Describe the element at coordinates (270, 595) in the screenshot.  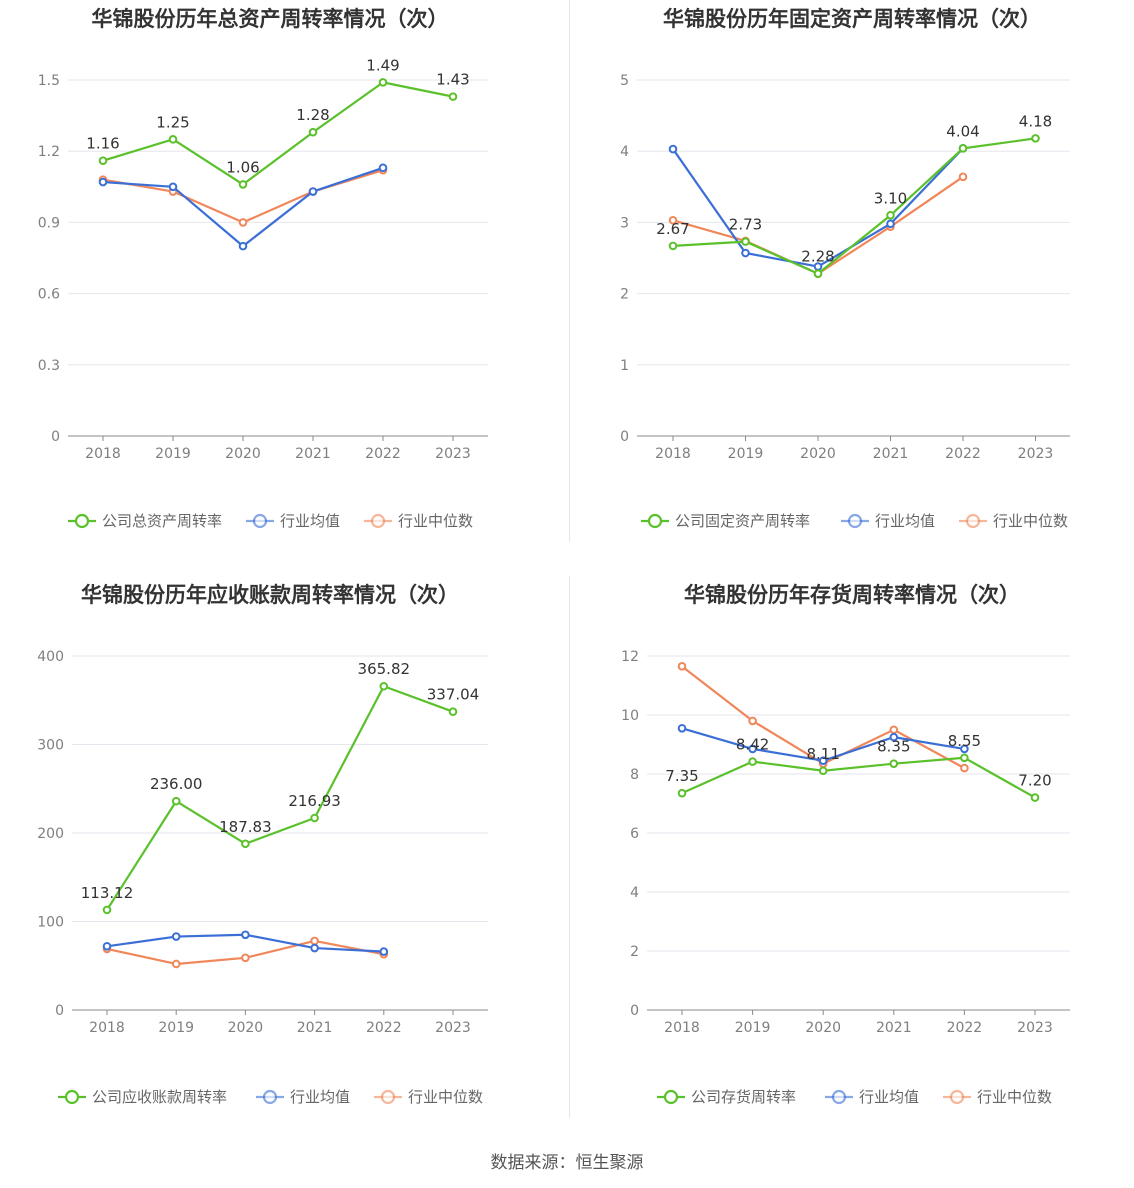
I see `chart-title: 华锦股份历年应收账款周转率情况（次）` at that location.